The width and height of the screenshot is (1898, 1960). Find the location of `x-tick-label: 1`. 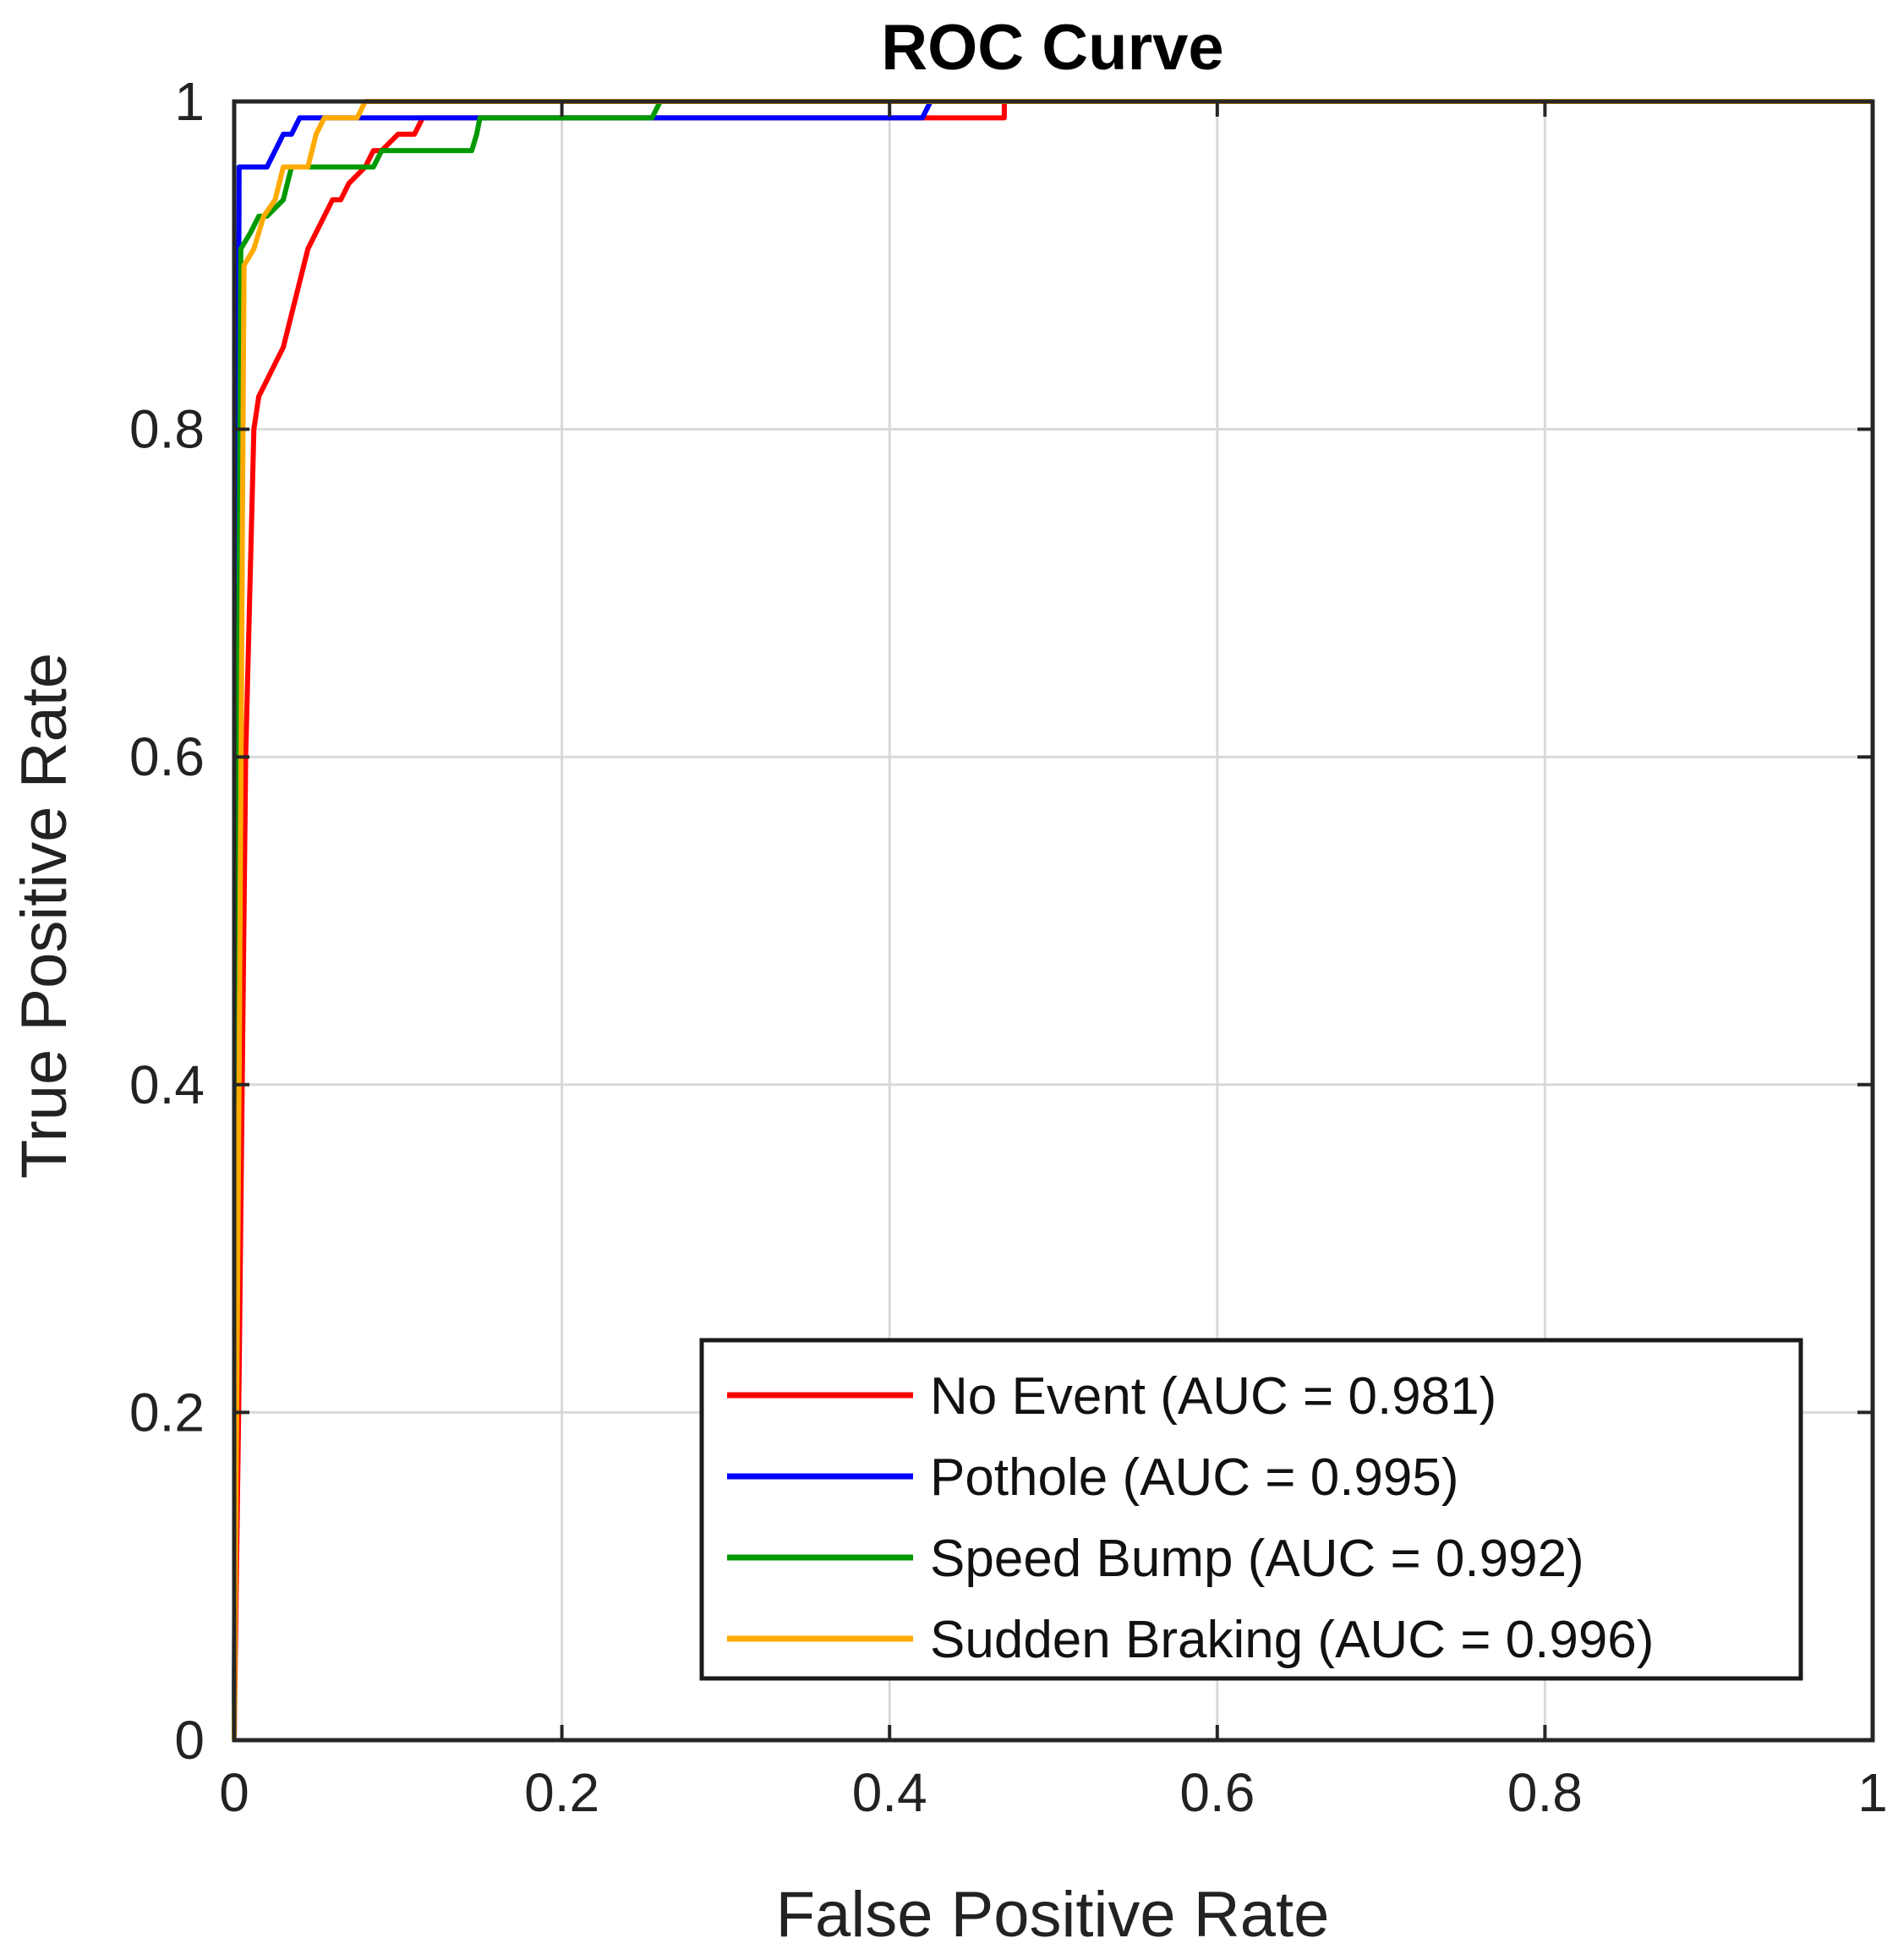

x-tick-label: 1 is located at coordinates (1872, 1793).